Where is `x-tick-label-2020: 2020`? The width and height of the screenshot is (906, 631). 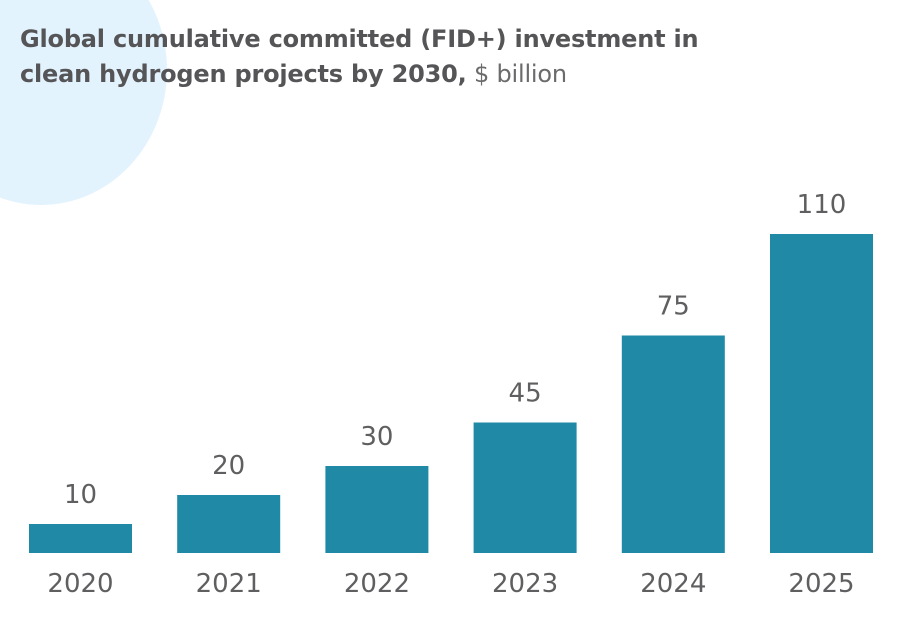
x-tick-label-2020: 2020 is located at coordinates (80, 584).